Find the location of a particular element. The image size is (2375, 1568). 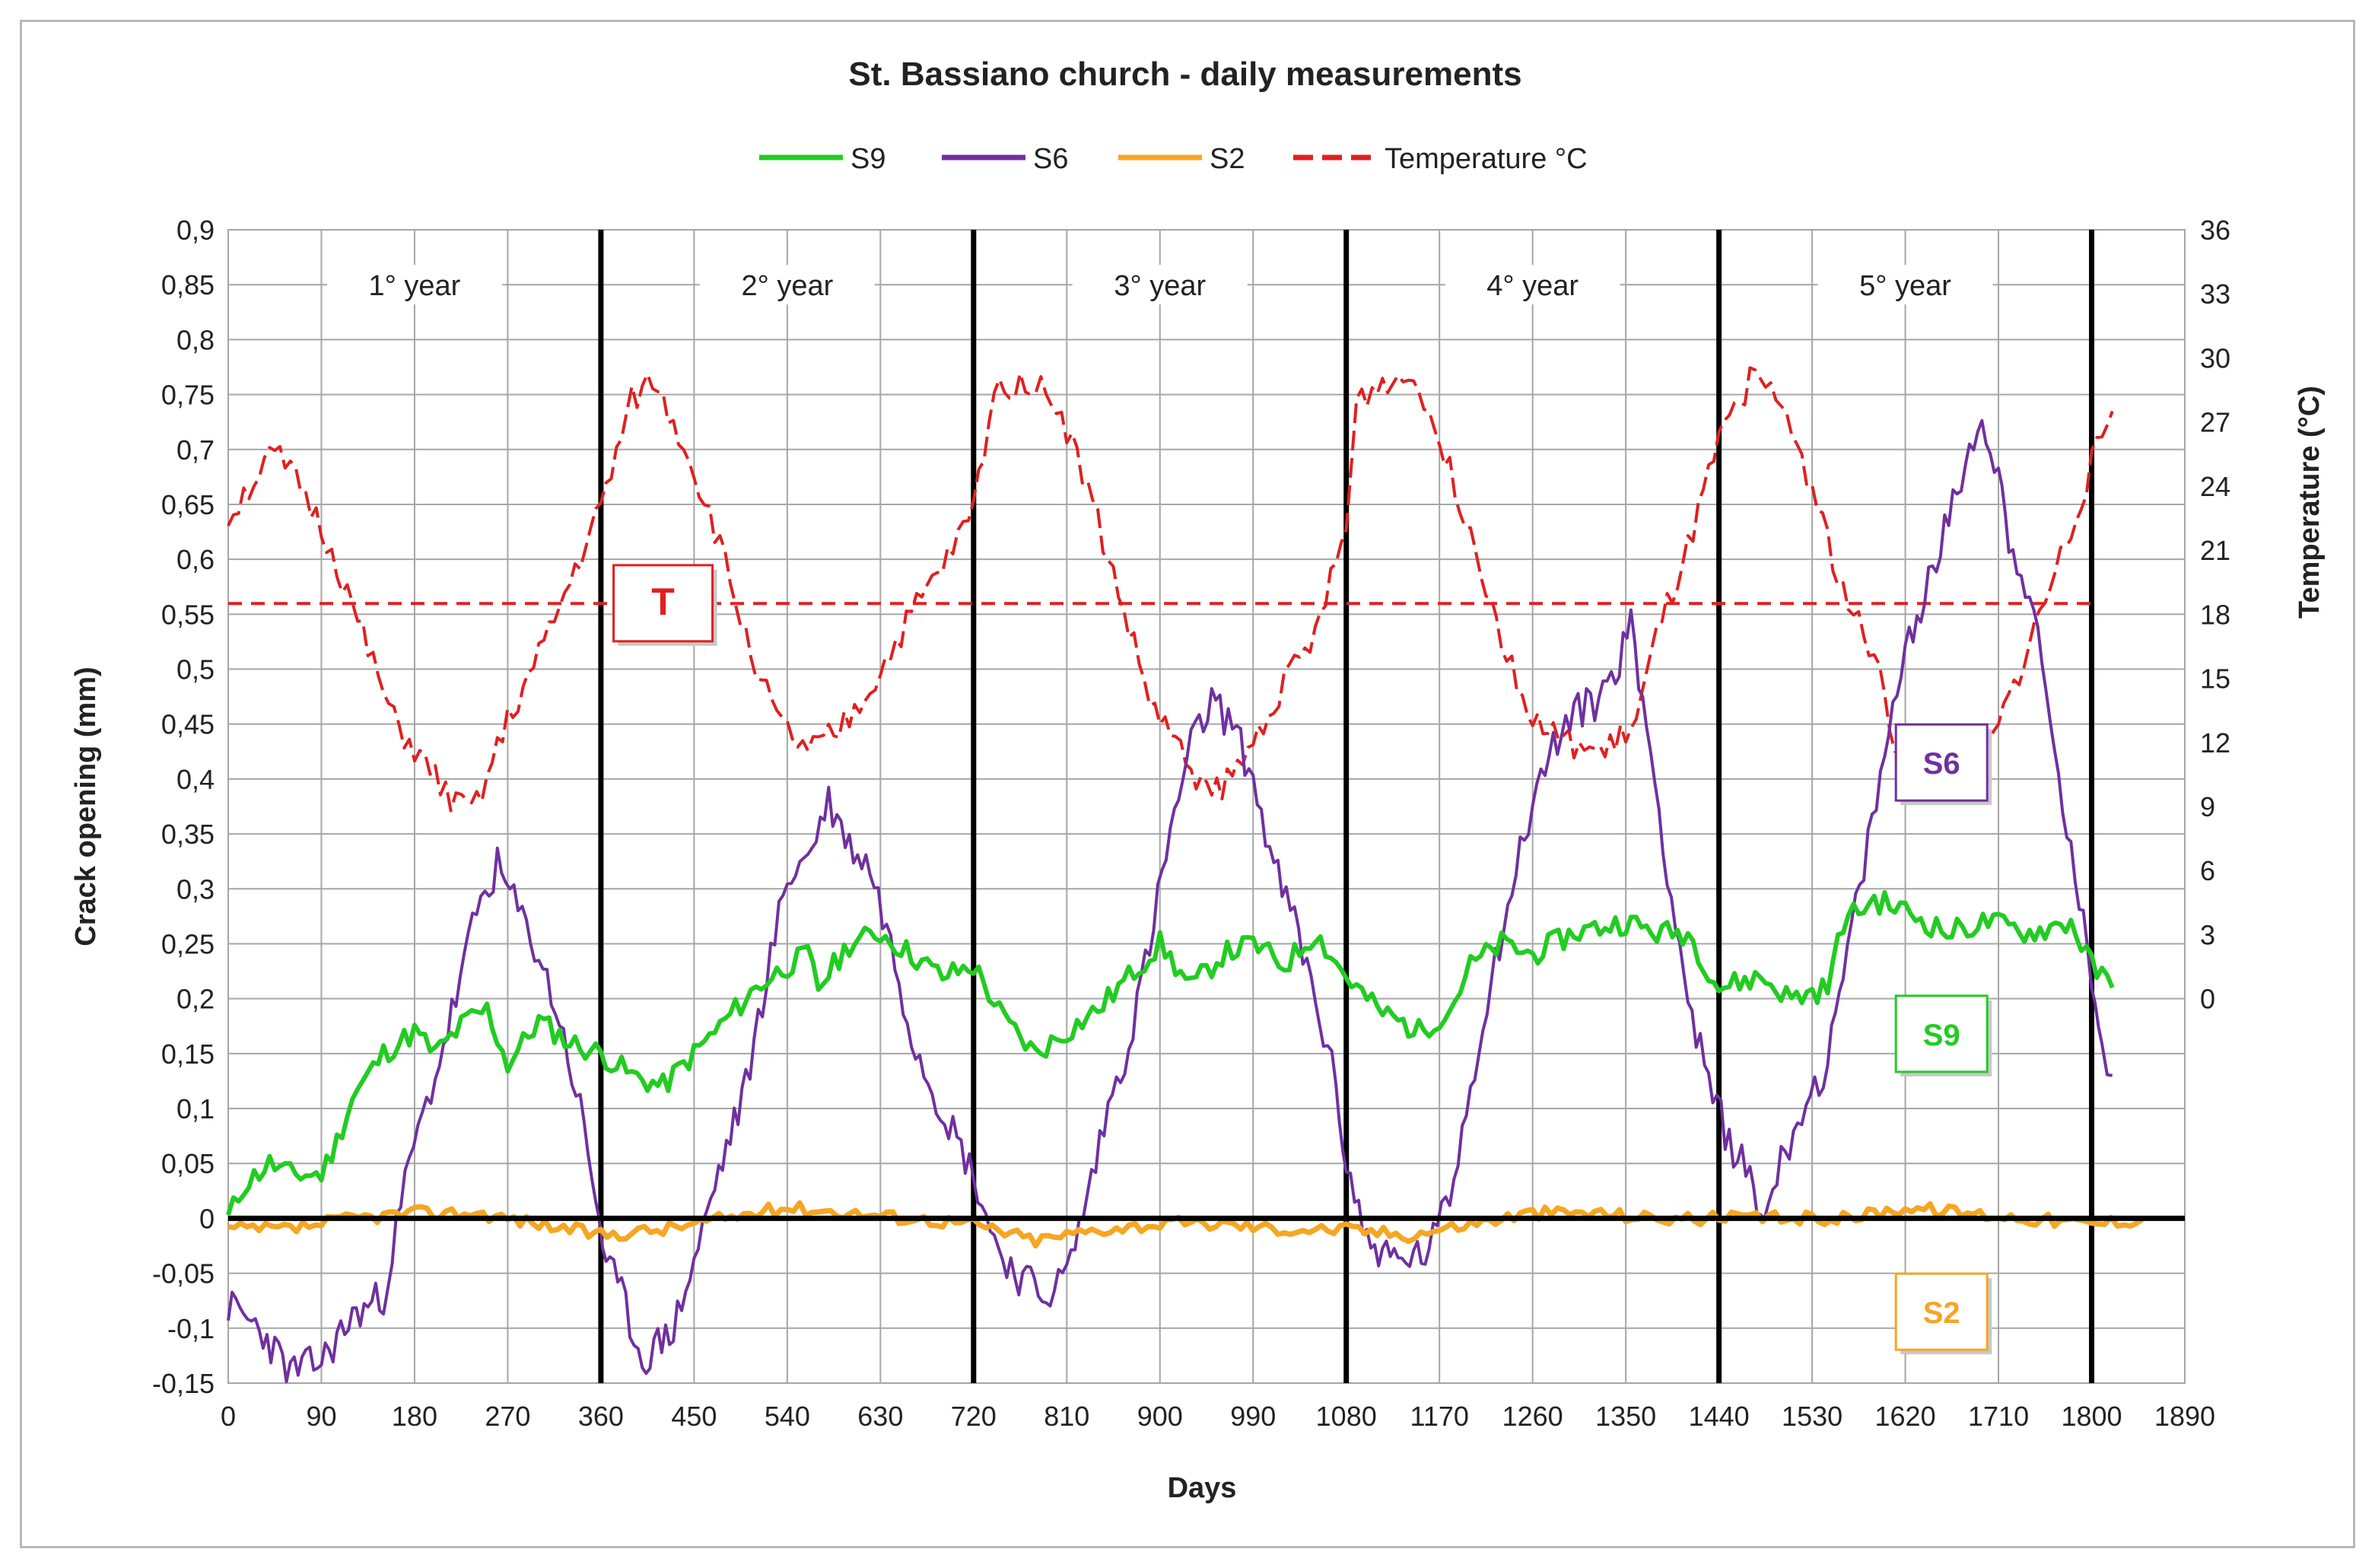

legend-label: S6 is located at coordinates (1051, 159).